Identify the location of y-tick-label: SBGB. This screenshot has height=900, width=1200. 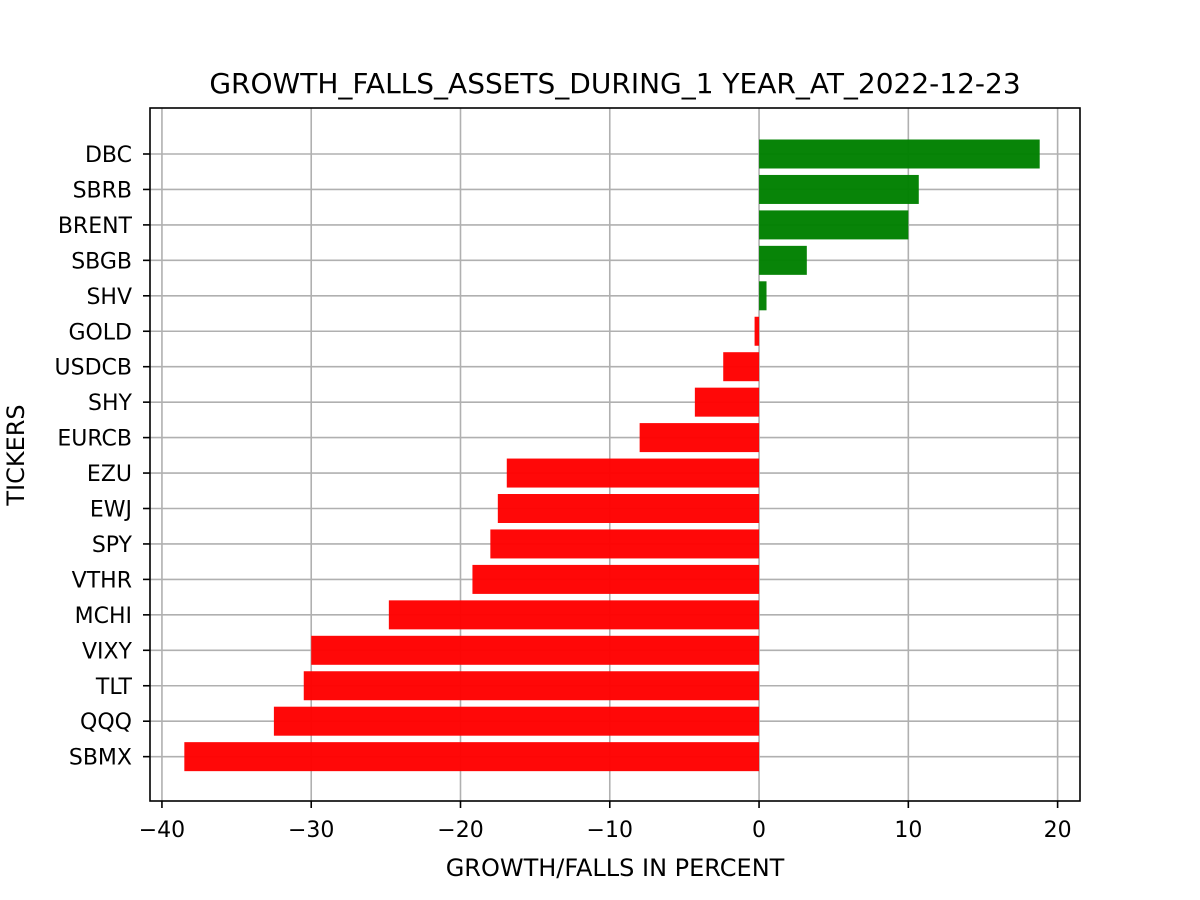
(101, 261).